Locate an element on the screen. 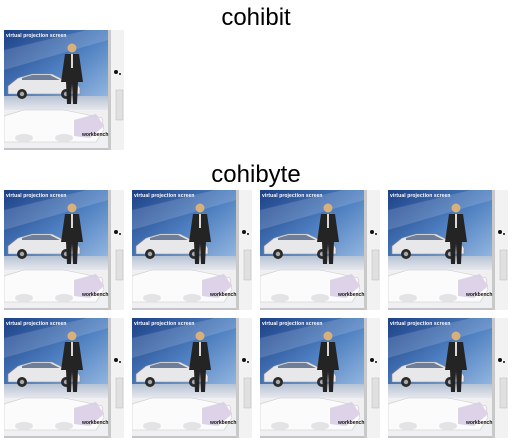 The height and width of the screenshot is (440, 512). heading-cohibit: cohibit is located at coordinates (256, 17).